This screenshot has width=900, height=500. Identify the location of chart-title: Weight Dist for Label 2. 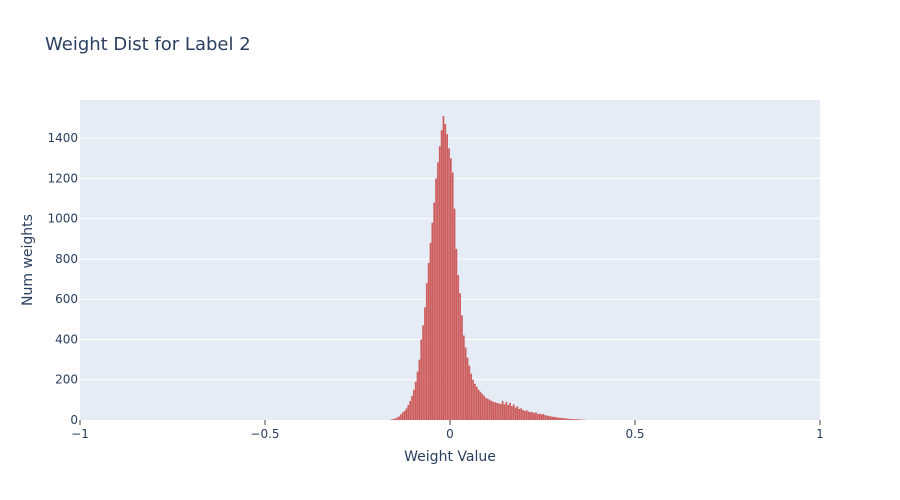
(148, 44).